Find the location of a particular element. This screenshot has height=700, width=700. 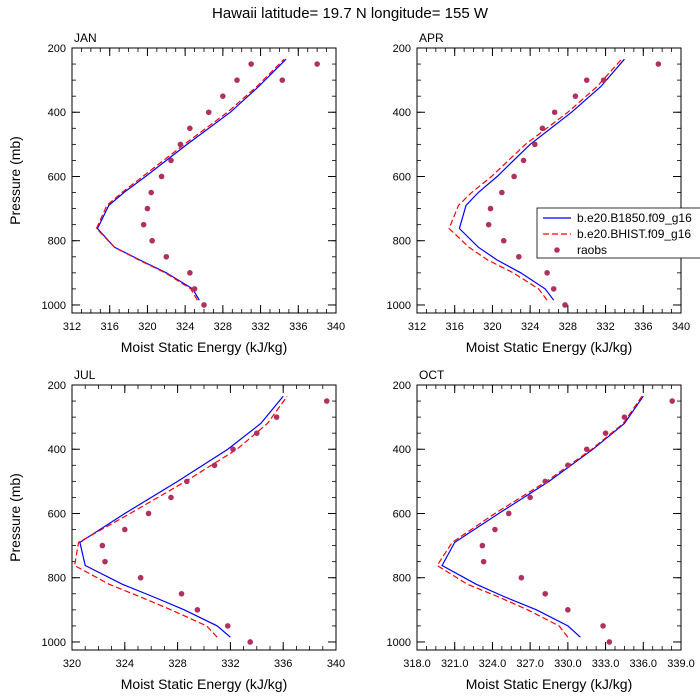

legend-entry: b.e20.BHIST.f09_g16 is located at coordinates (634, 234).